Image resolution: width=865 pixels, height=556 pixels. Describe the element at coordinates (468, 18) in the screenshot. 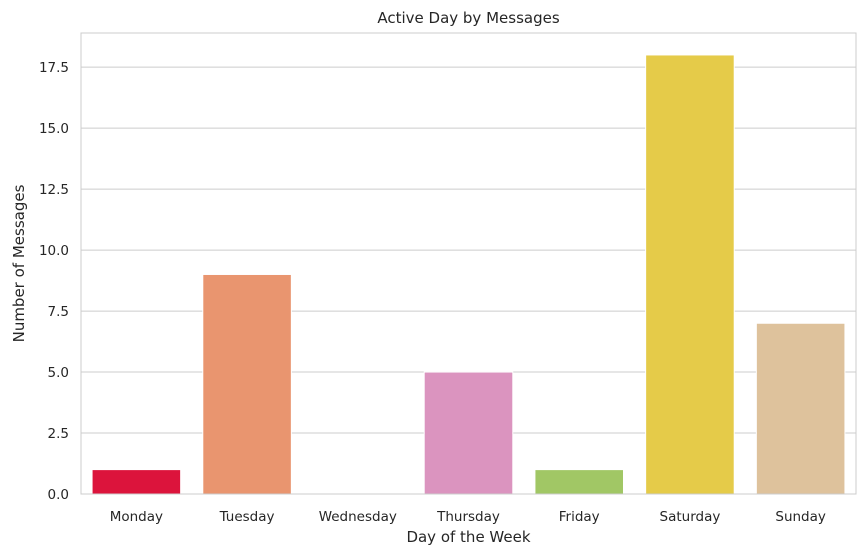

I see `chart-title: Active Day by Messages` at that location.